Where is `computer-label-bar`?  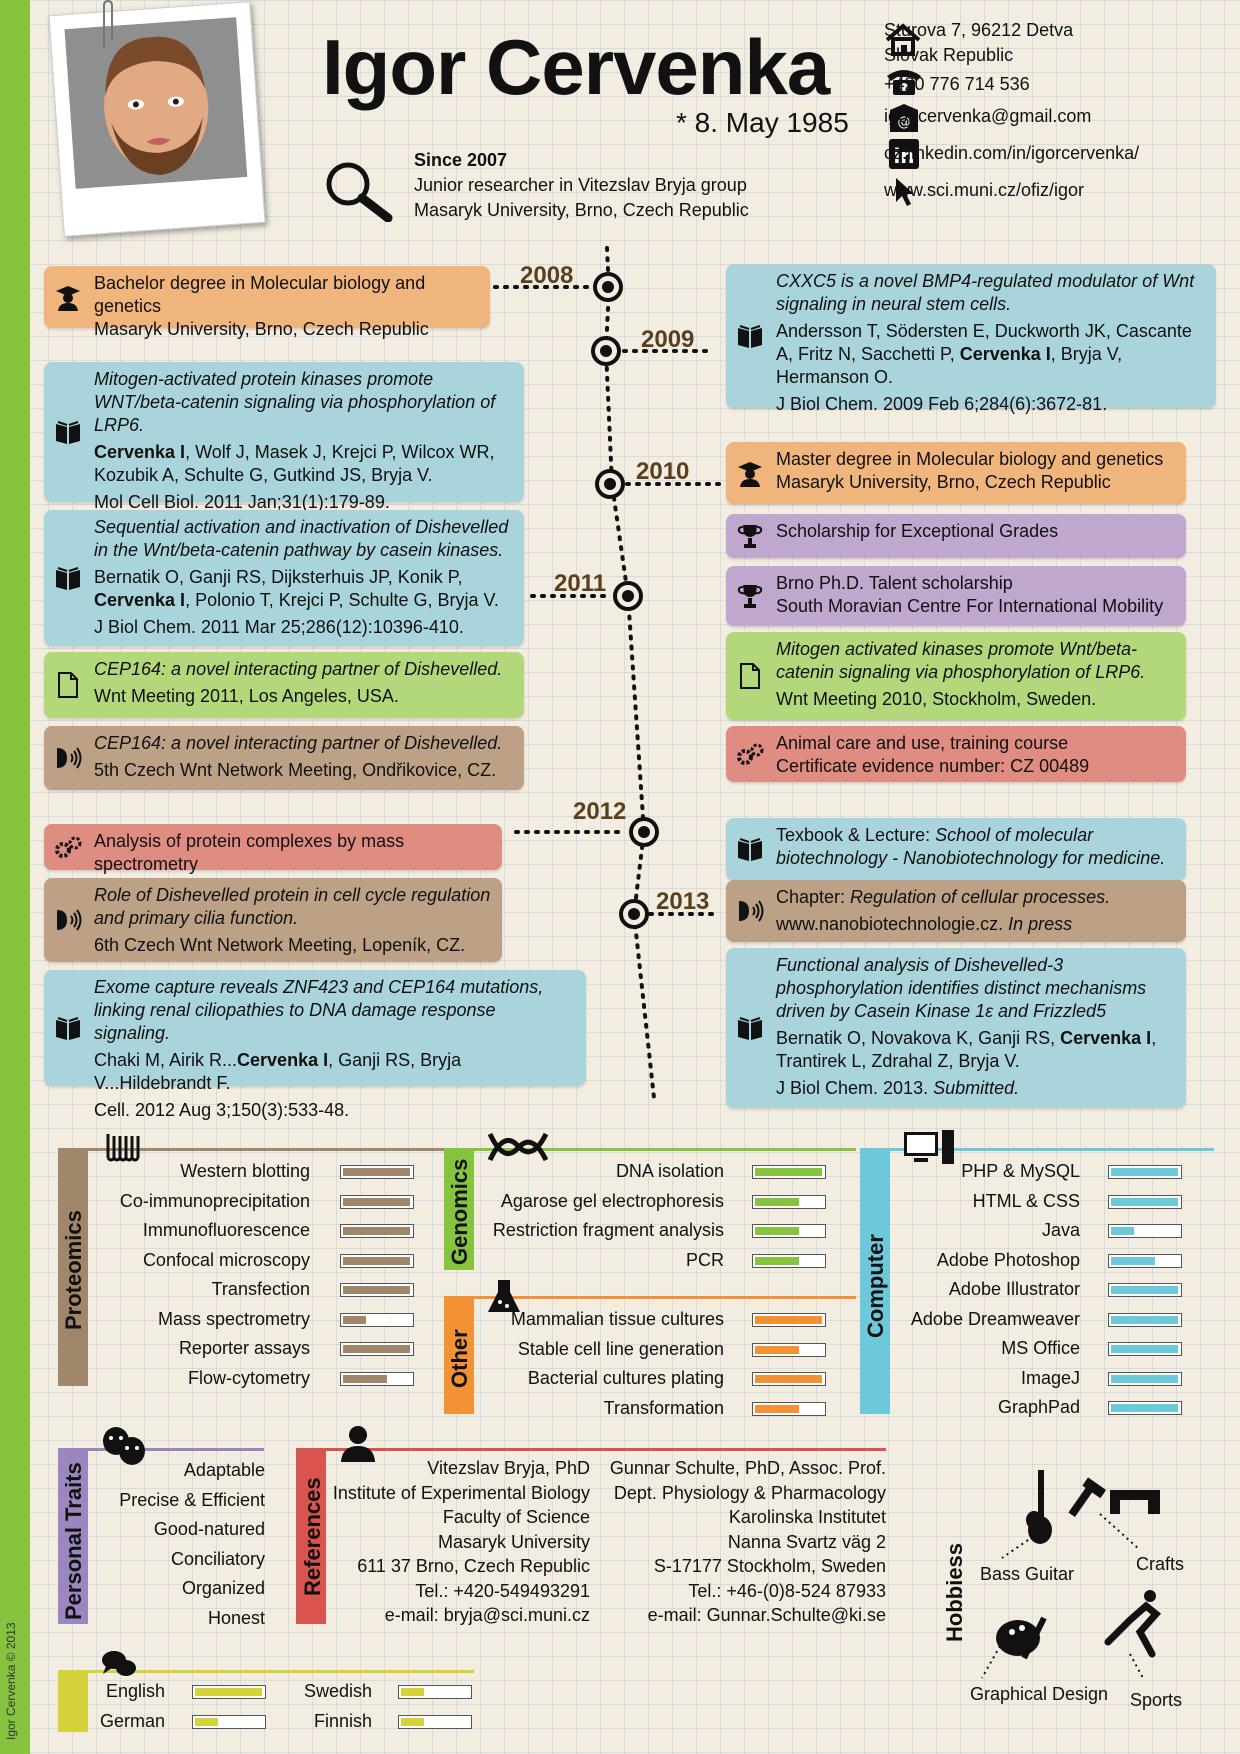
computer-label-bar is located at coordinates (875, 1281).